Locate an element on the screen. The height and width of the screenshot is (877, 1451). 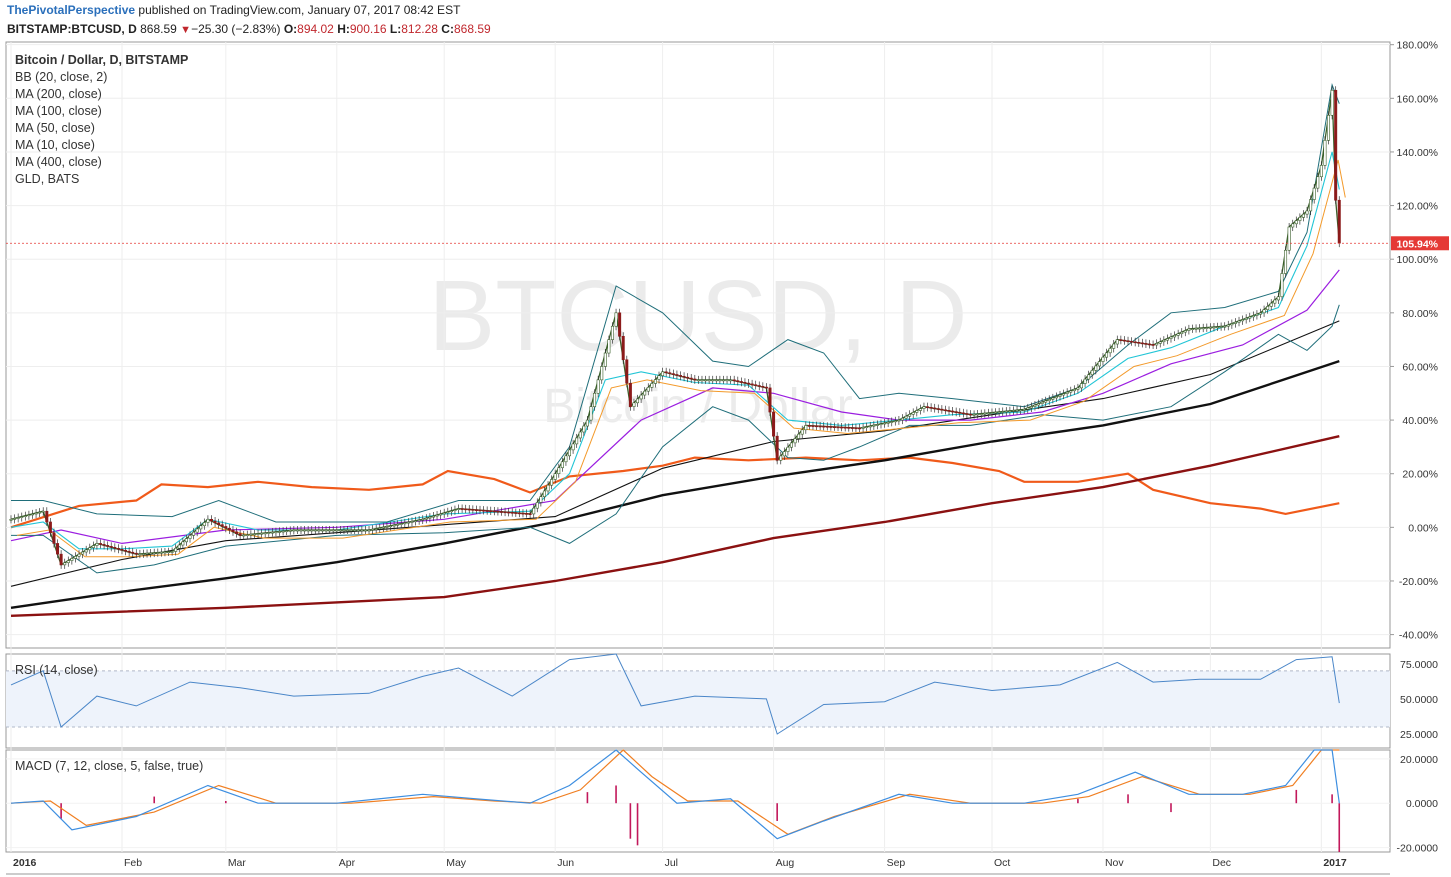
time-tick-label: 2016 is located at coordinates (25, 863).